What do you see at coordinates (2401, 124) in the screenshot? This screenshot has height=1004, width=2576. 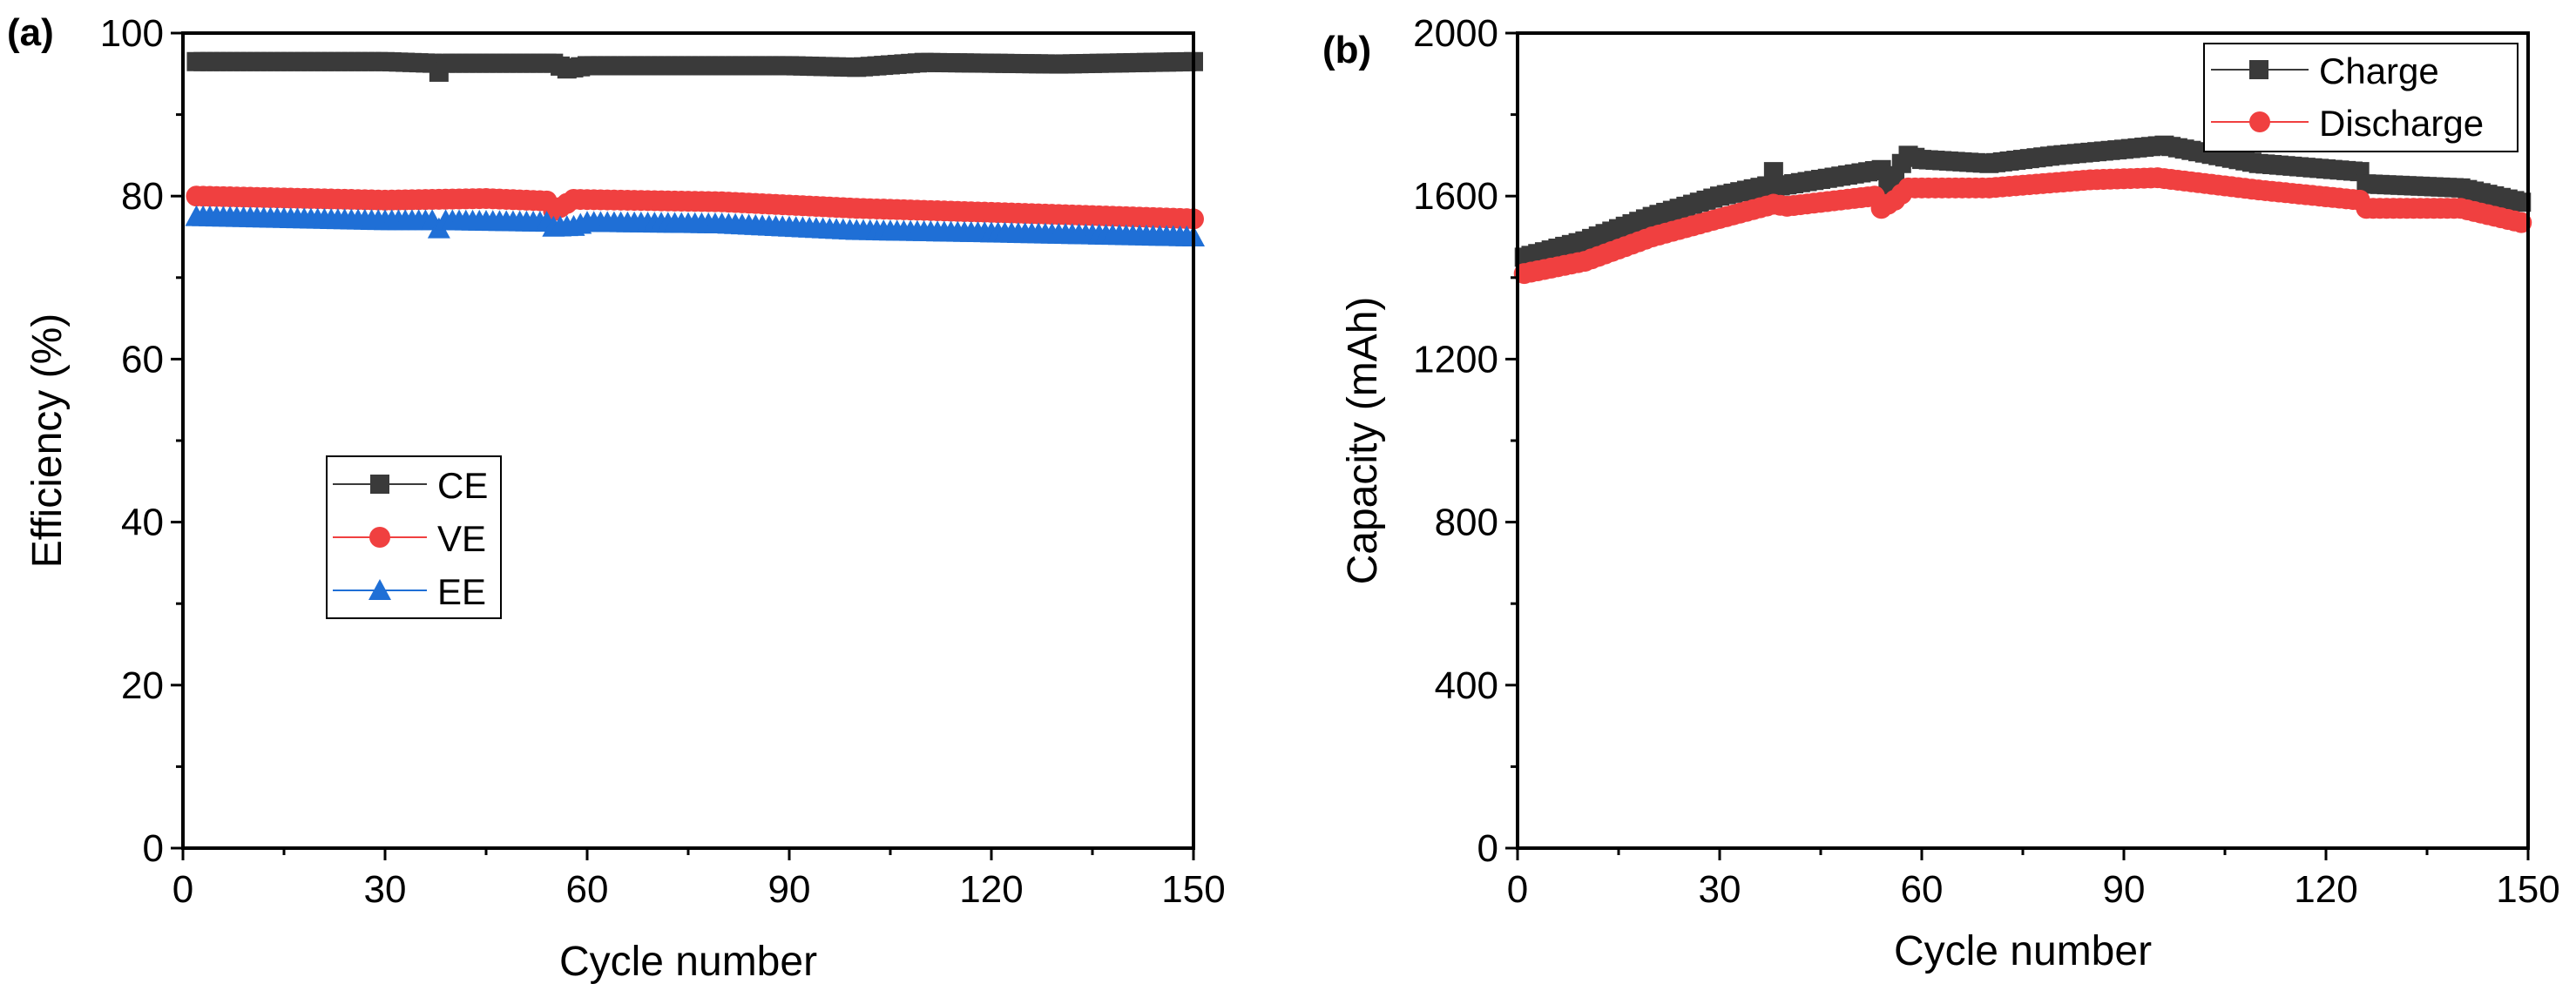 I see `legend-discharge-label: Discharge` at bounding box center [2401, 124].